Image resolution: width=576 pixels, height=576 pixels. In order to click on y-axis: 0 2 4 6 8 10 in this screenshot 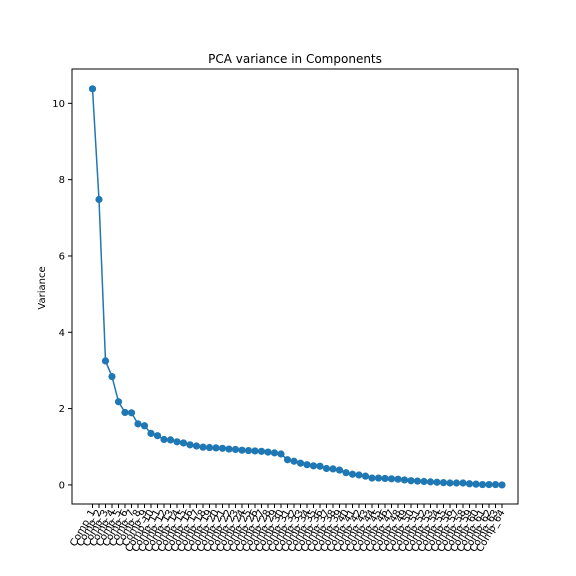, I will do `click(62, 295)`.